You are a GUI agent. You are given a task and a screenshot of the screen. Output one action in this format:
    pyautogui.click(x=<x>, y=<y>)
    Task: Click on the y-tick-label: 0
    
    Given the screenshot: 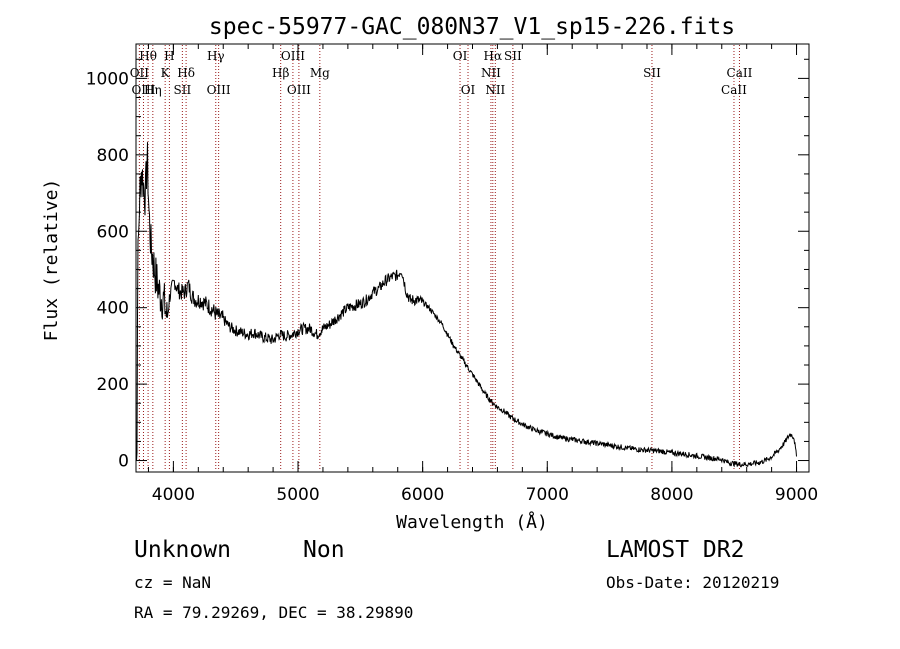 What is the action you would take?
    pyautogui.click(x=123, y=462)
    